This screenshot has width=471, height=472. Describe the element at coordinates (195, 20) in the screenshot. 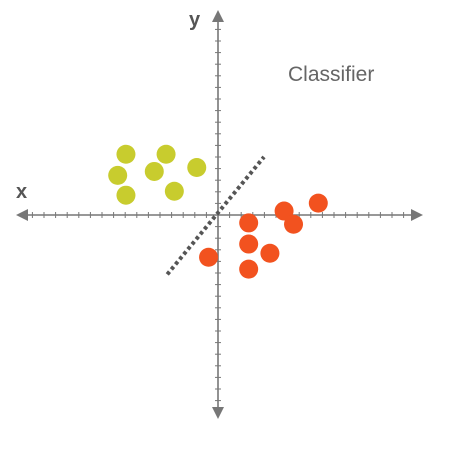

I see `y-axis-label: y` at that location.